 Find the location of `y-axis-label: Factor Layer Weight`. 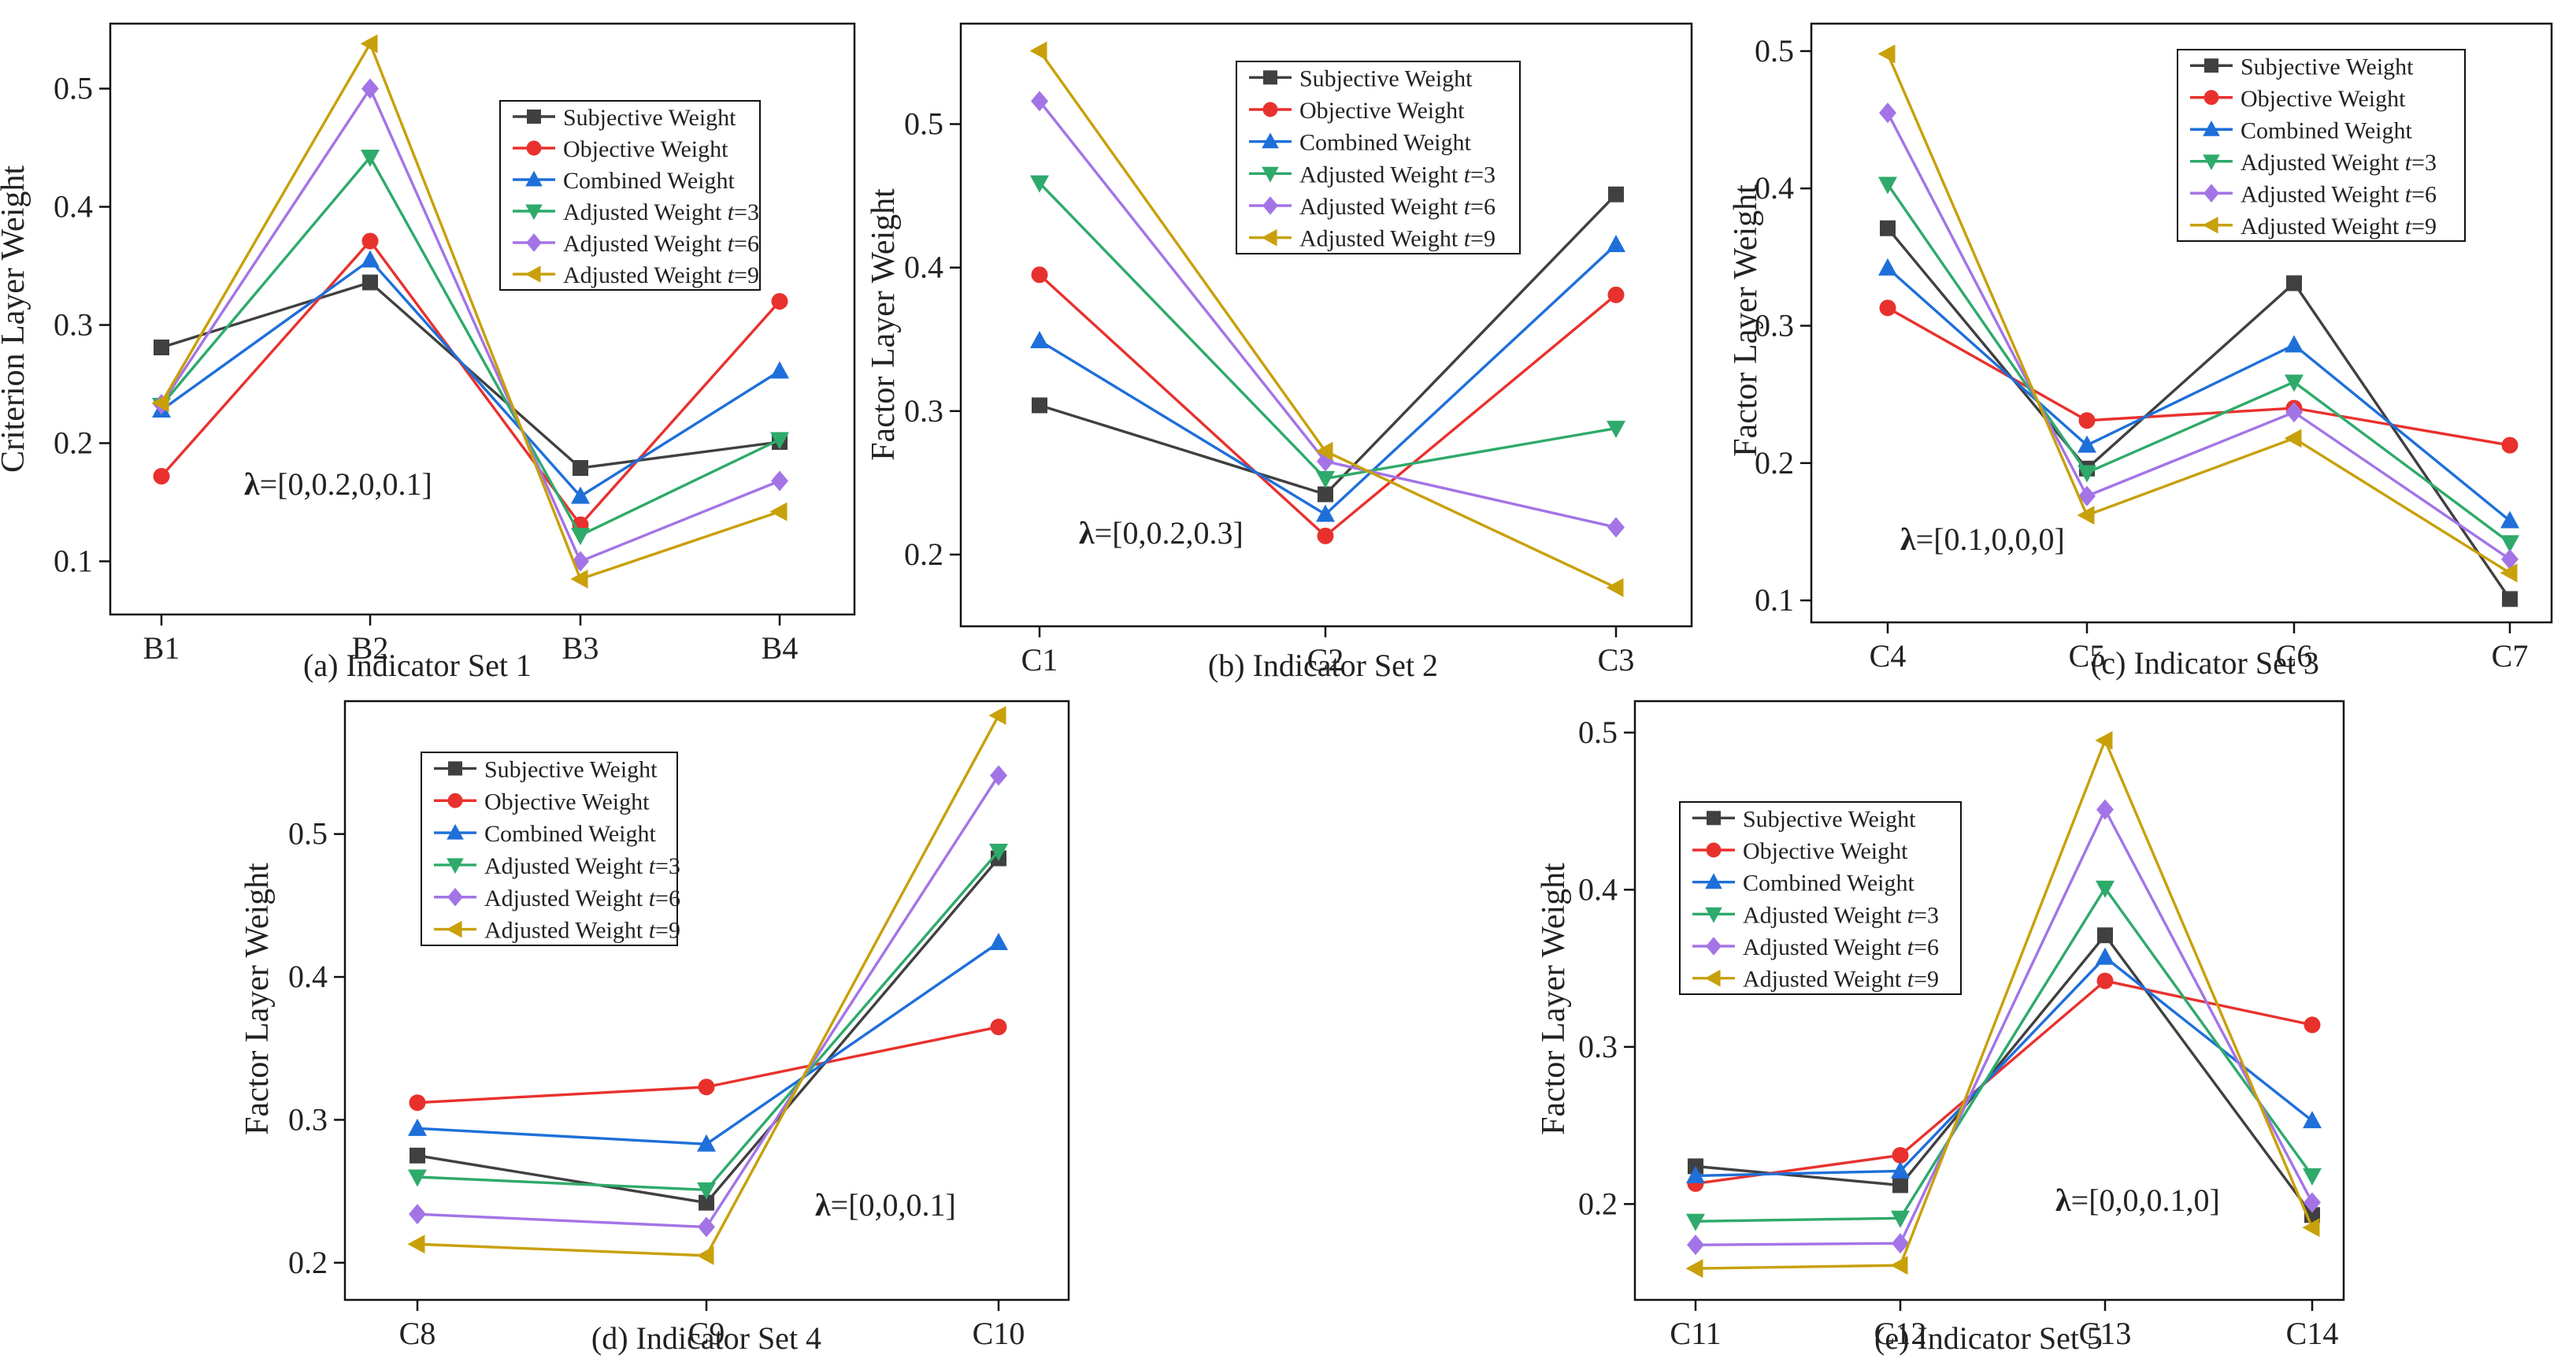

y-axis-label: Factor Layer Weight is located at coordinates (257, 999).